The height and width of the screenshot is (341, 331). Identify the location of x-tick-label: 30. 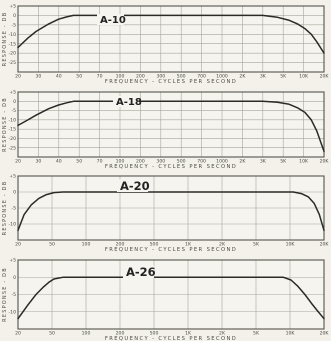
(38, 162).